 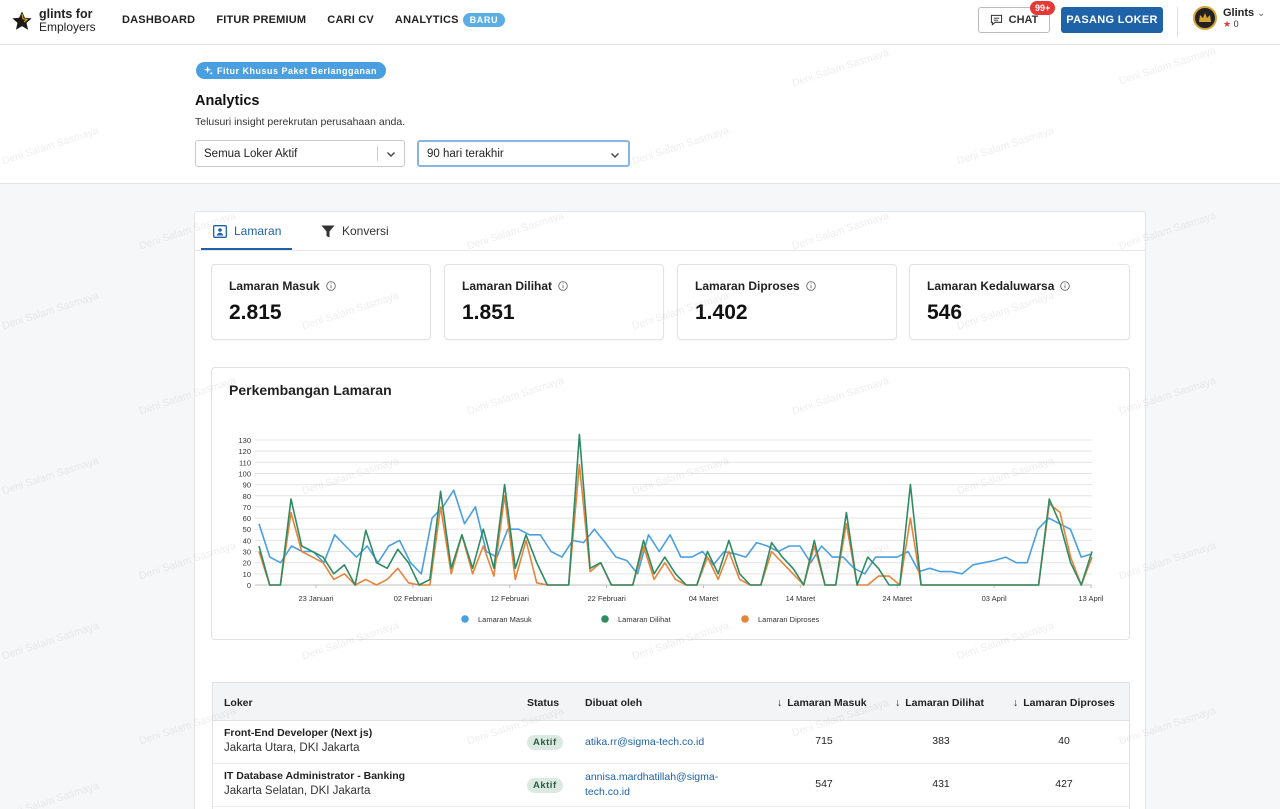 I want to click on points-star-icon: ★, so click(x=1227, y=23).